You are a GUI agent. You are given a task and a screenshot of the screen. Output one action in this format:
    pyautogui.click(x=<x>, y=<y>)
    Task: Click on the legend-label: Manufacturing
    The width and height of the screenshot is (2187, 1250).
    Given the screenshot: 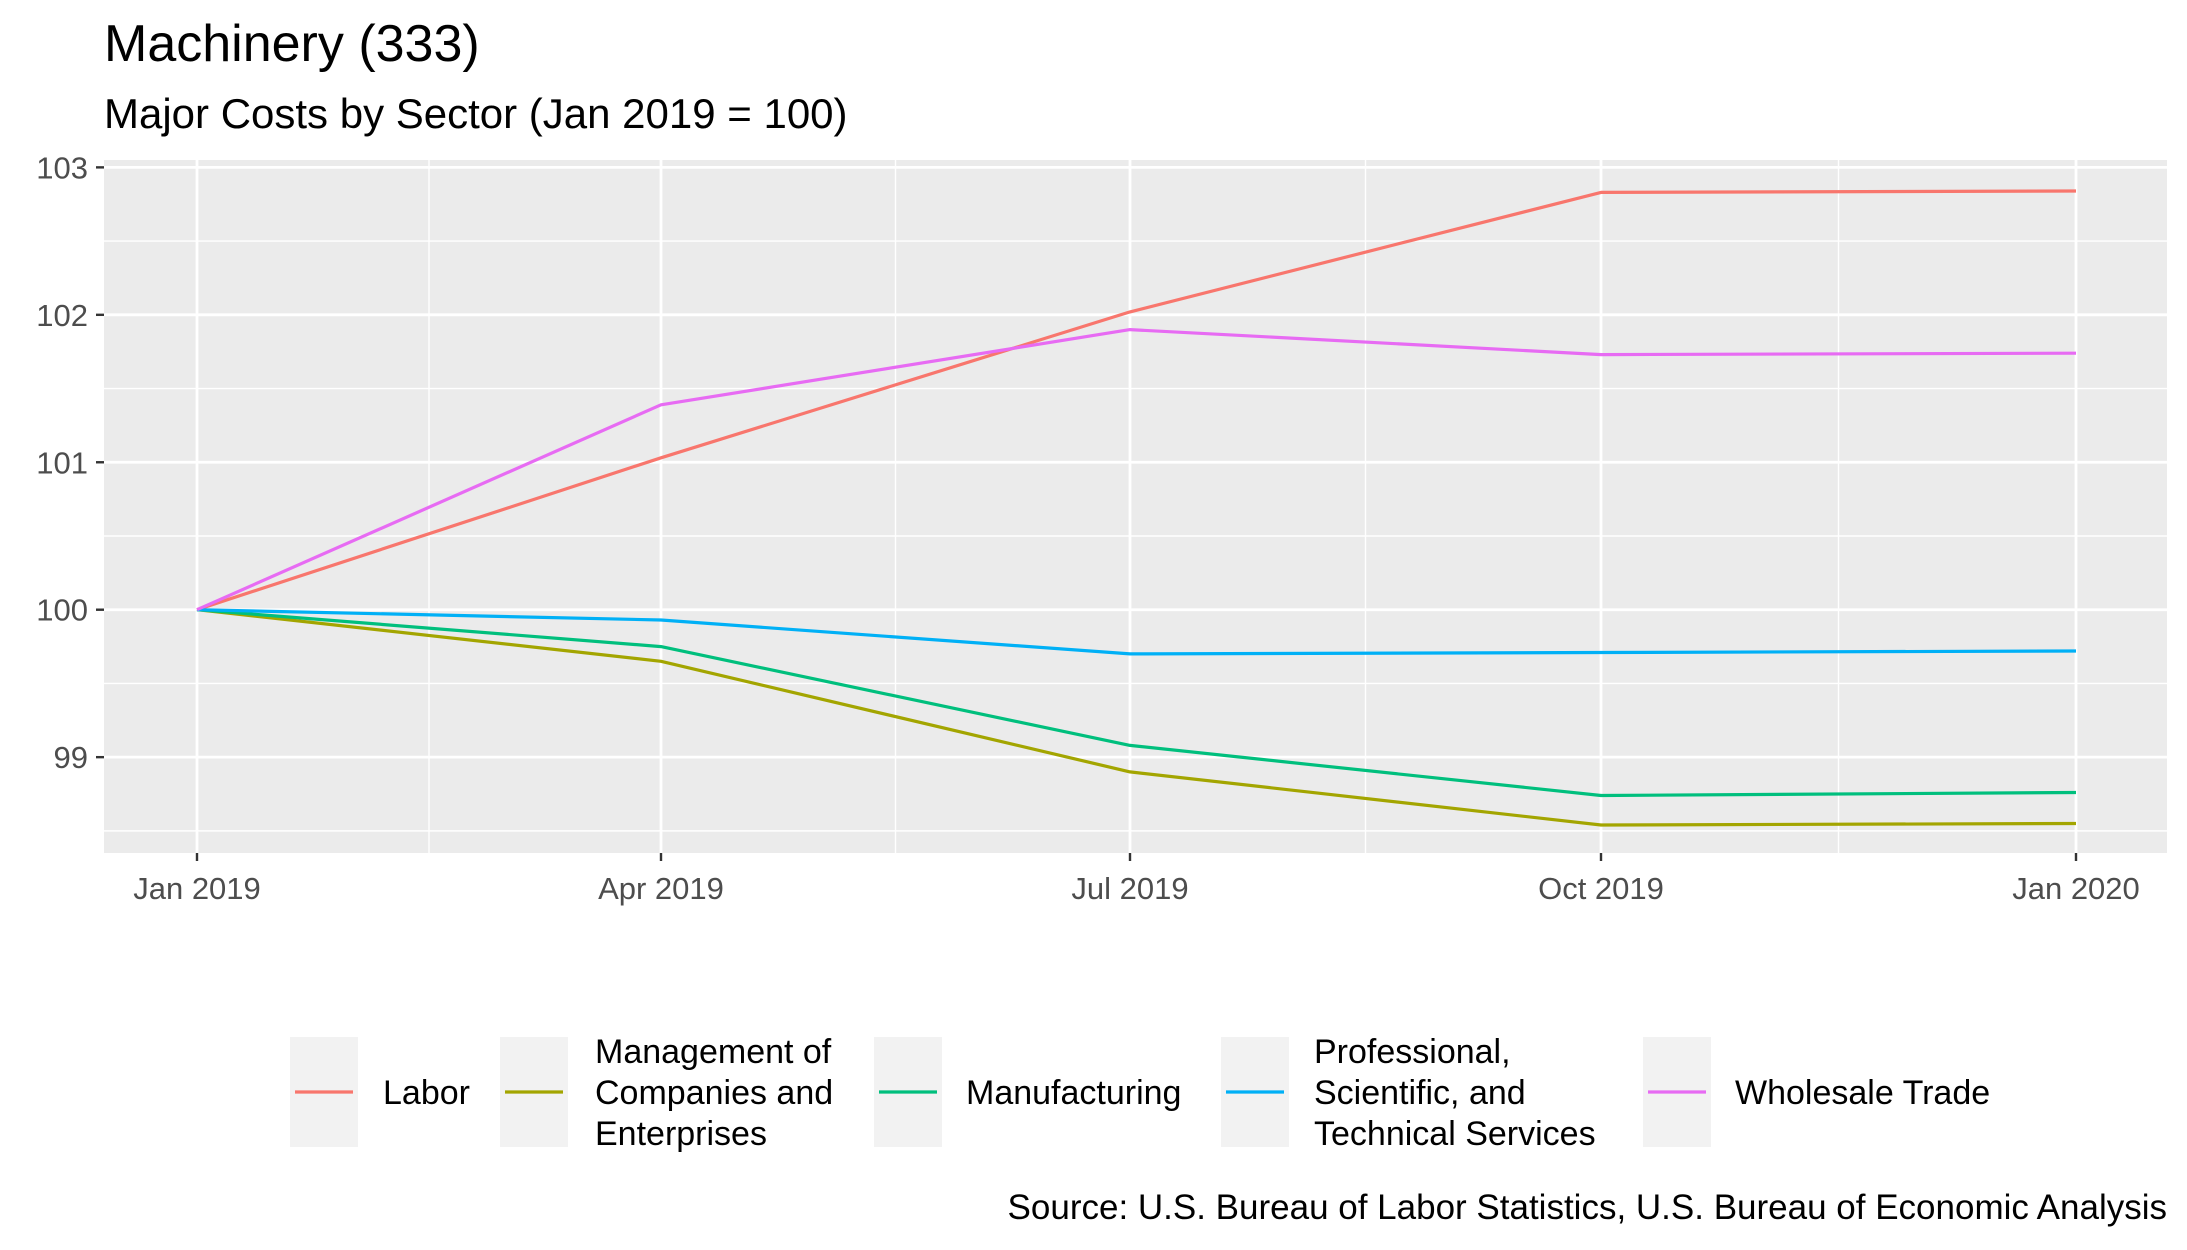 What is the action you would take?
    pyautogui.click(x=1073, y=1093)
    